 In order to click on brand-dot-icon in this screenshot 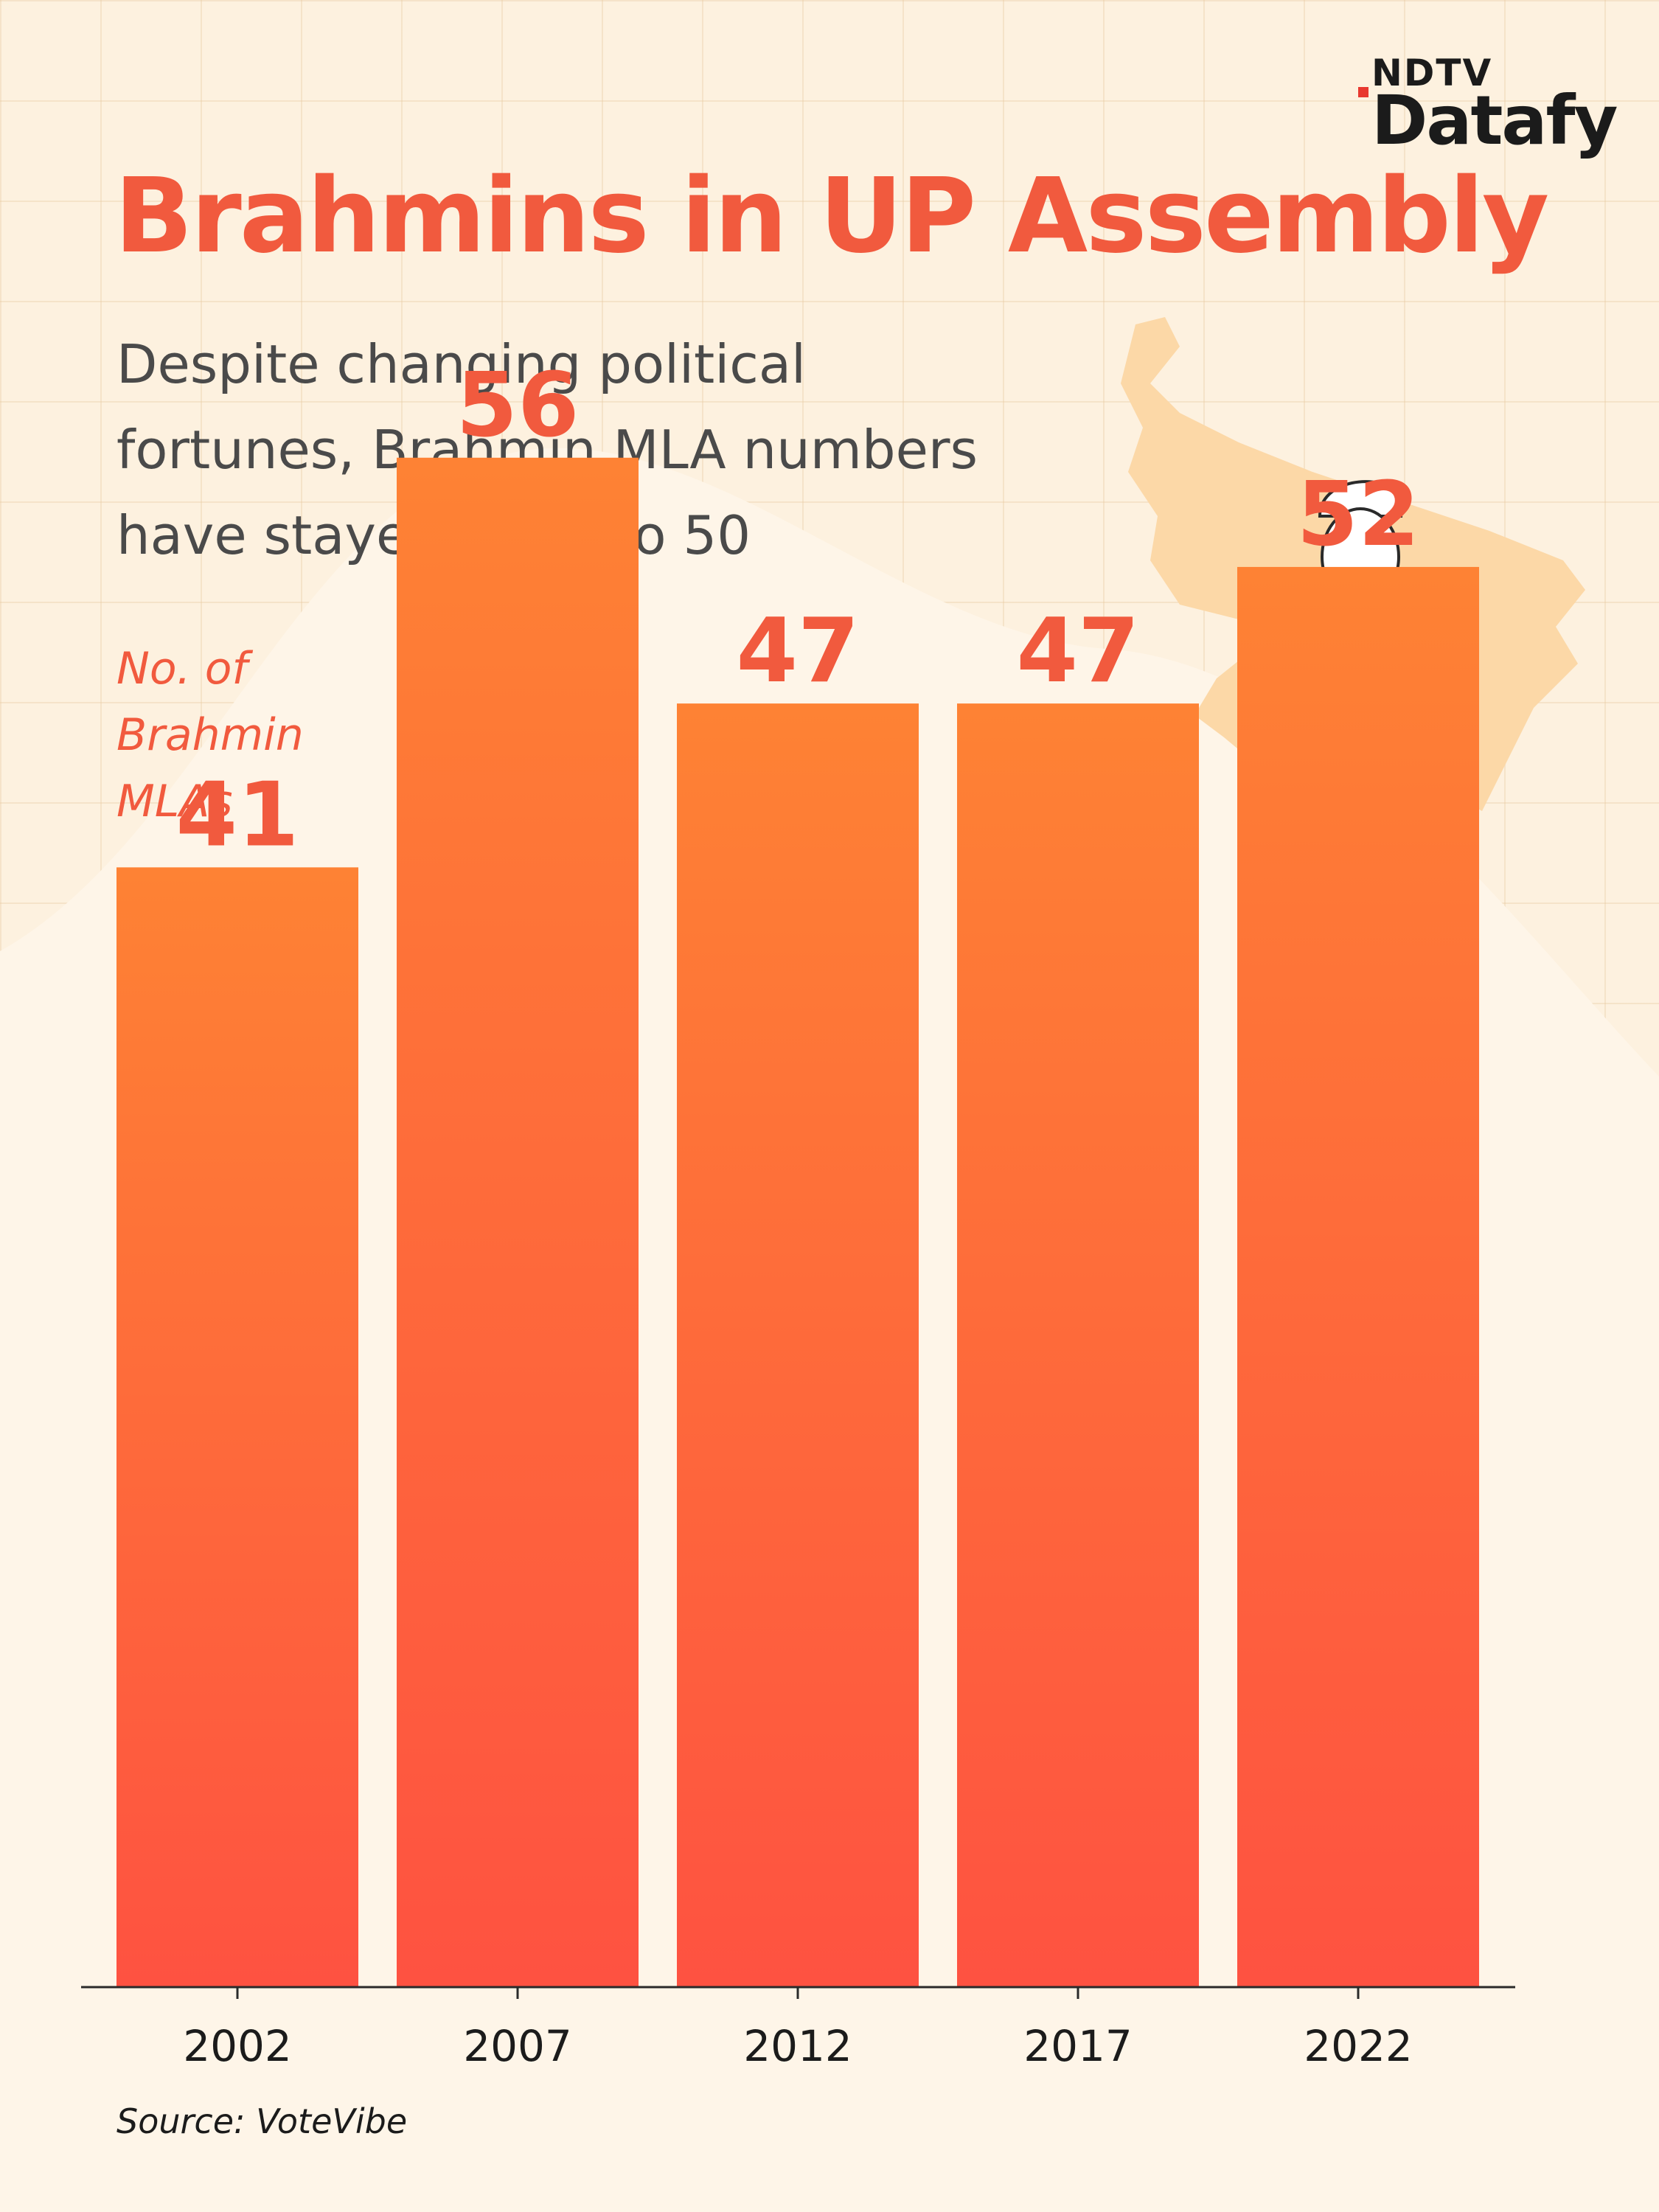, I will do `click(1363, 92)`.